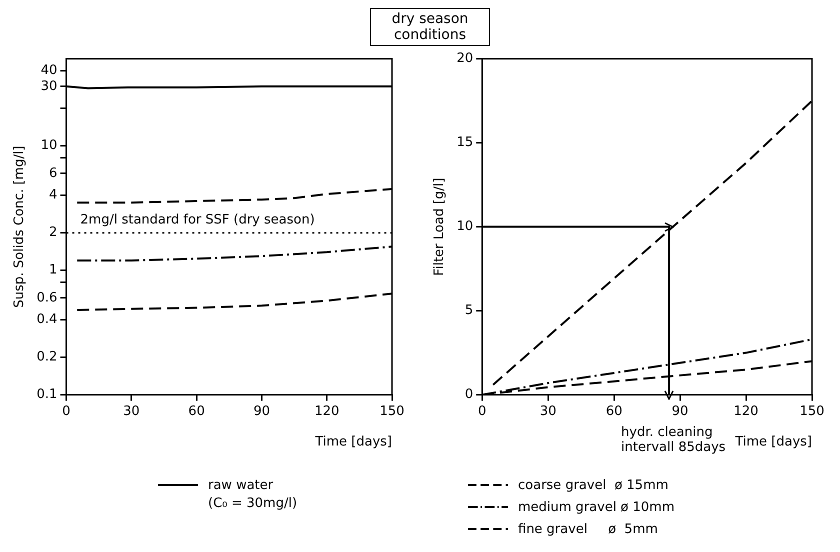  What do you see at coordinates (673, 439) in the screenshot?
I see `annotation: hydr. cleaning intervall 85days` at bounding box center [673, 439].